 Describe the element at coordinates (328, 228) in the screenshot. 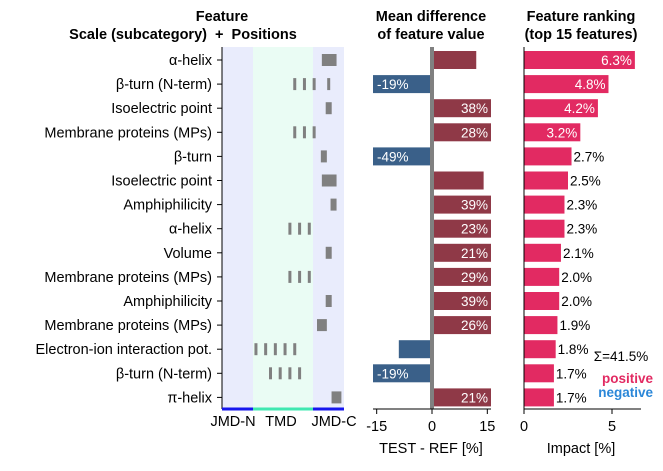

I see `jmd-c-region` at that location.